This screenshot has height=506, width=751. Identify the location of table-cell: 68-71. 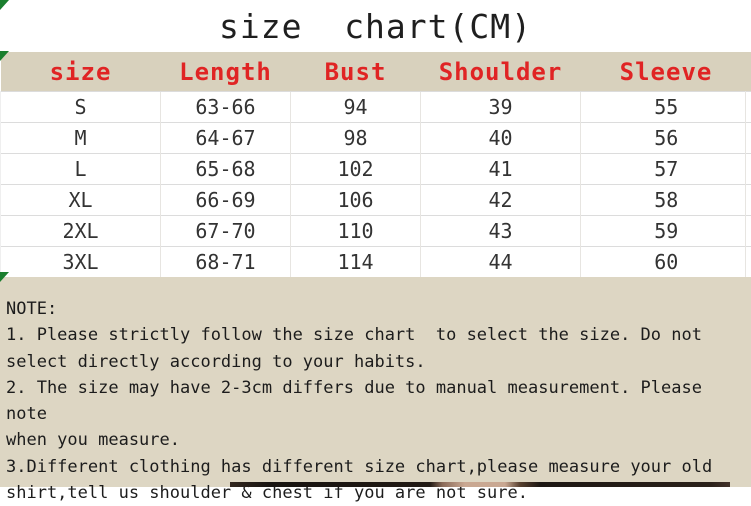
(226, 262).